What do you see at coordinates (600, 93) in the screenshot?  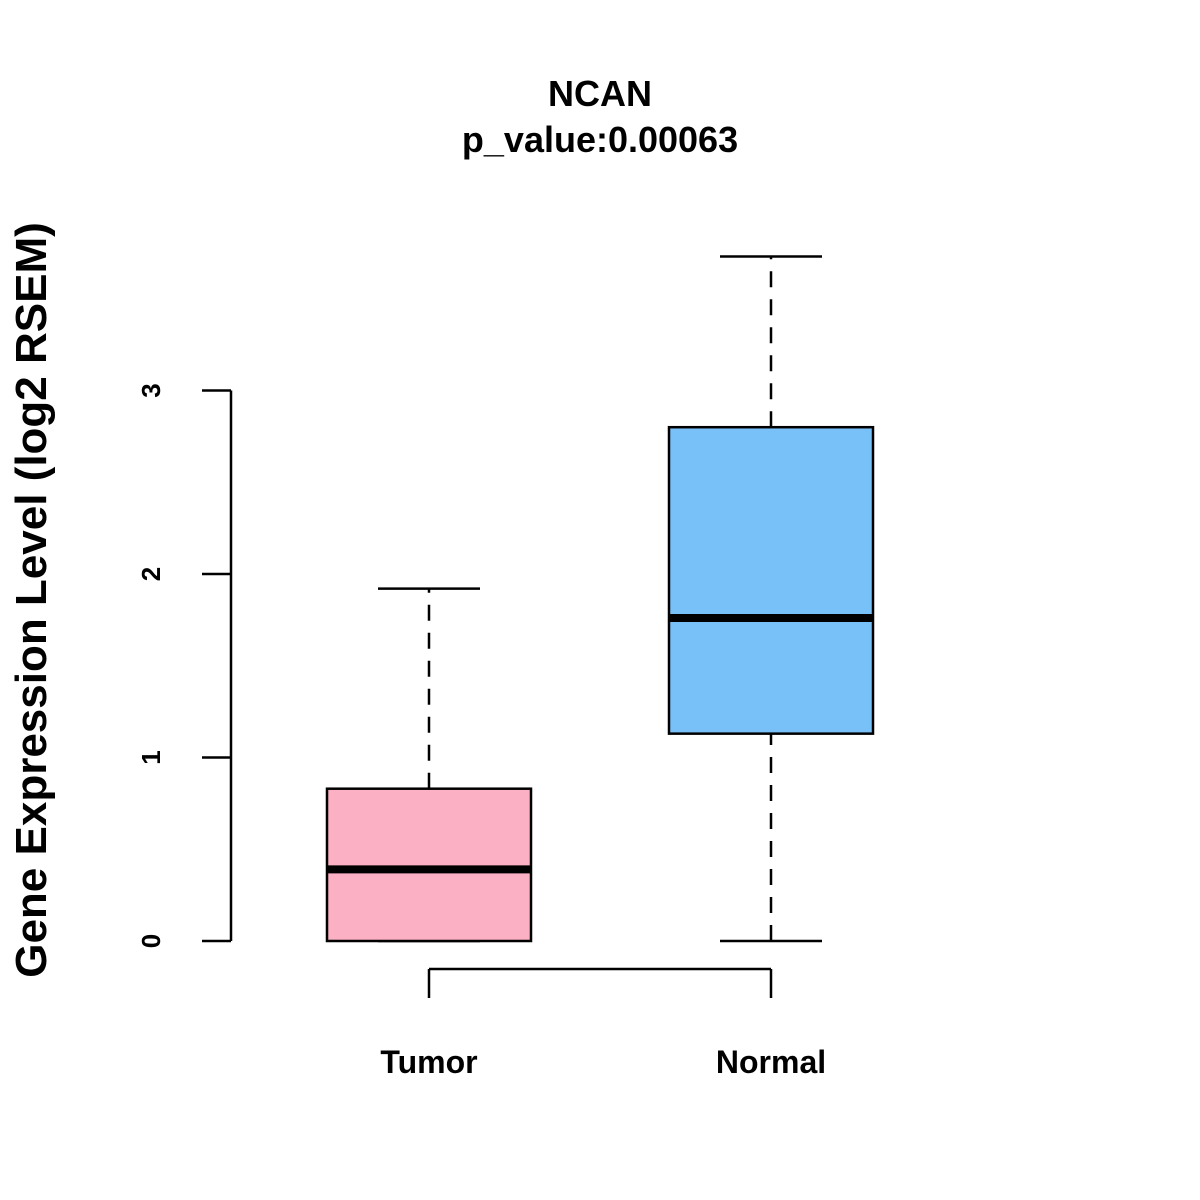 I see `chart-title: NCAN` at bounding box center [600, 93].